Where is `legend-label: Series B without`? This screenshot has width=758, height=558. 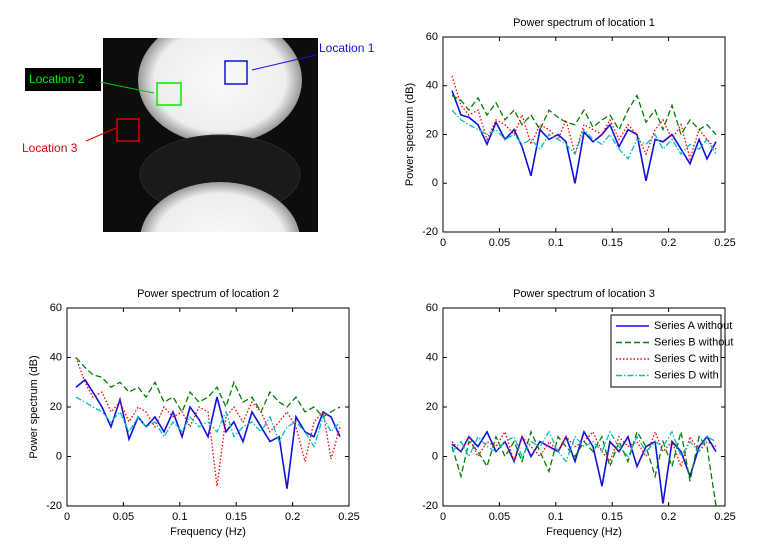 legend-label: Series B without is located at coordinates (693, 342).